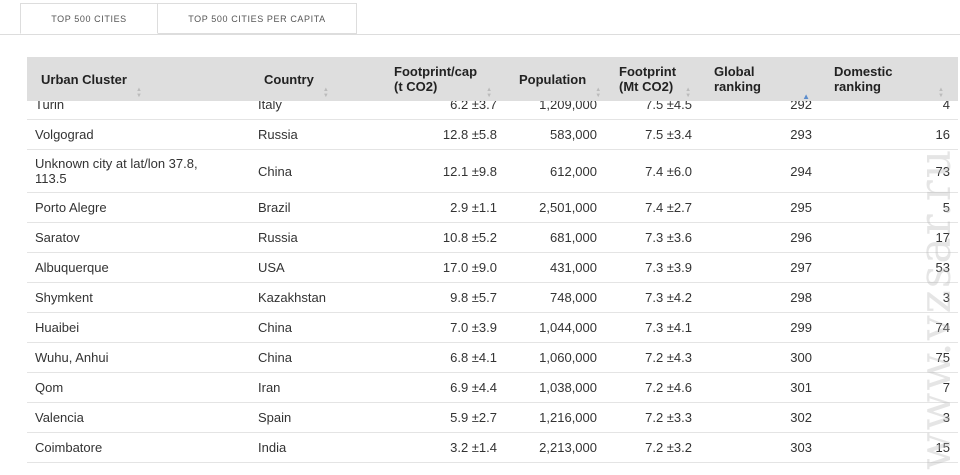 The image size is (960, 475). Describe the element at coordinates (568, 207) in the screenshot. I see `table-cell: 2,501,000` at that location.